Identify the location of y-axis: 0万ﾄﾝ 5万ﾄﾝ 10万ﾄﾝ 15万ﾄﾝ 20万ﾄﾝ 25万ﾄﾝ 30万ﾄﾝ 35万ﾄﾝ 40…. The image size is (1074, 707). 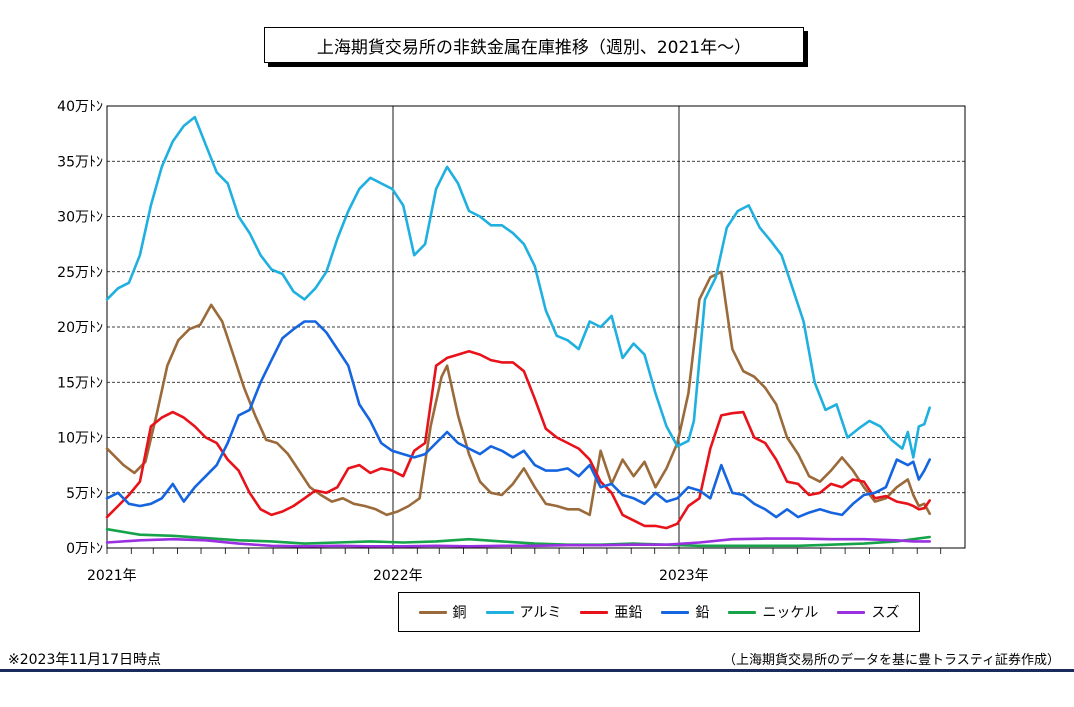
(80, 328).